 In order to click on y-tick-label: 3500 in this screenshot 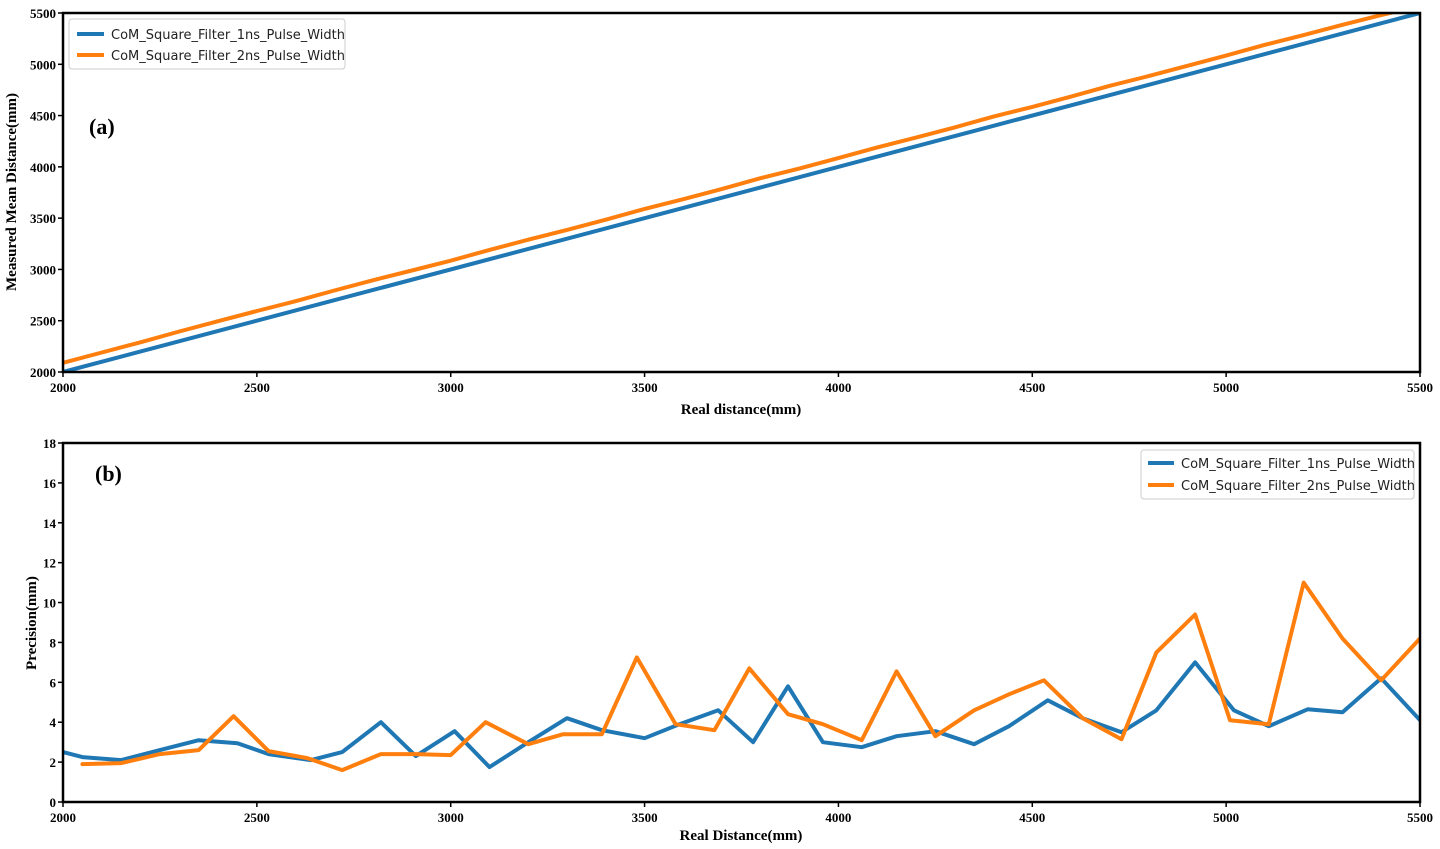, I will do `click(43, 218)`.